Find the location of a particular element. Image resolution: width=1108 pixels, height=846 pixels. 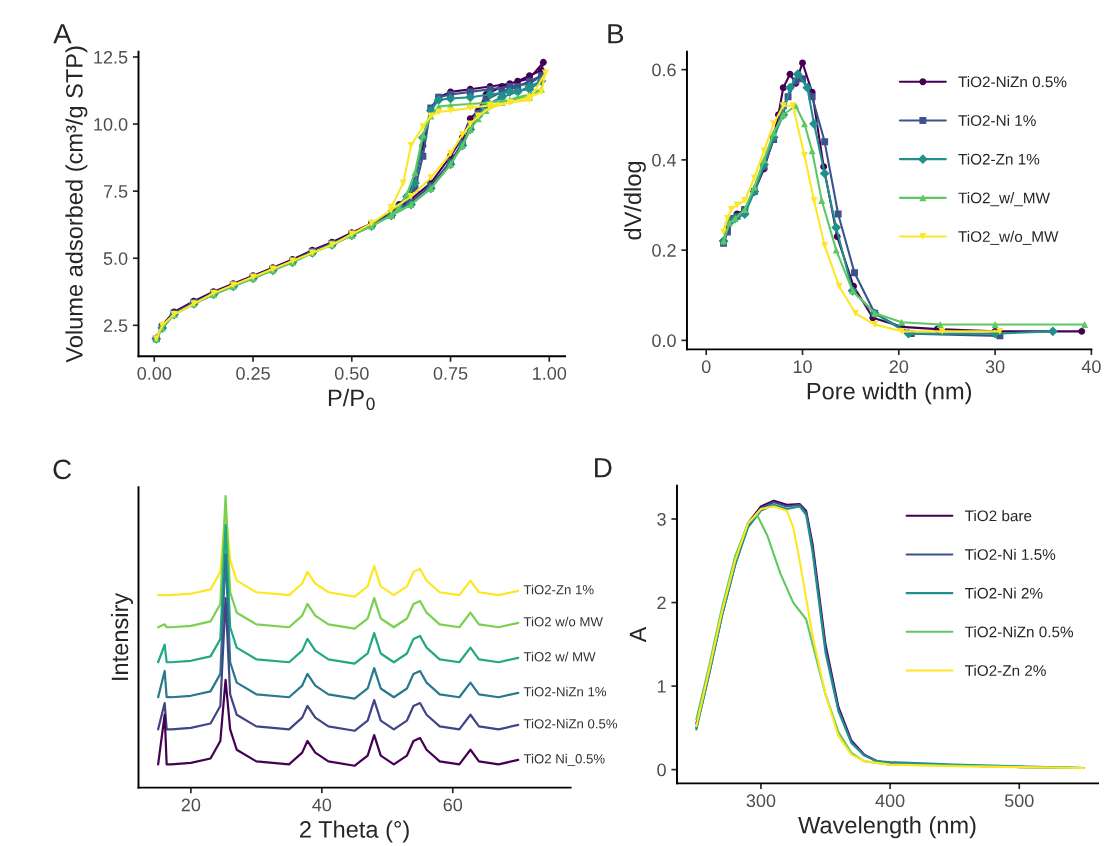

legend-label: TiO2-Zn 1% is located at coordinates (999, 159).